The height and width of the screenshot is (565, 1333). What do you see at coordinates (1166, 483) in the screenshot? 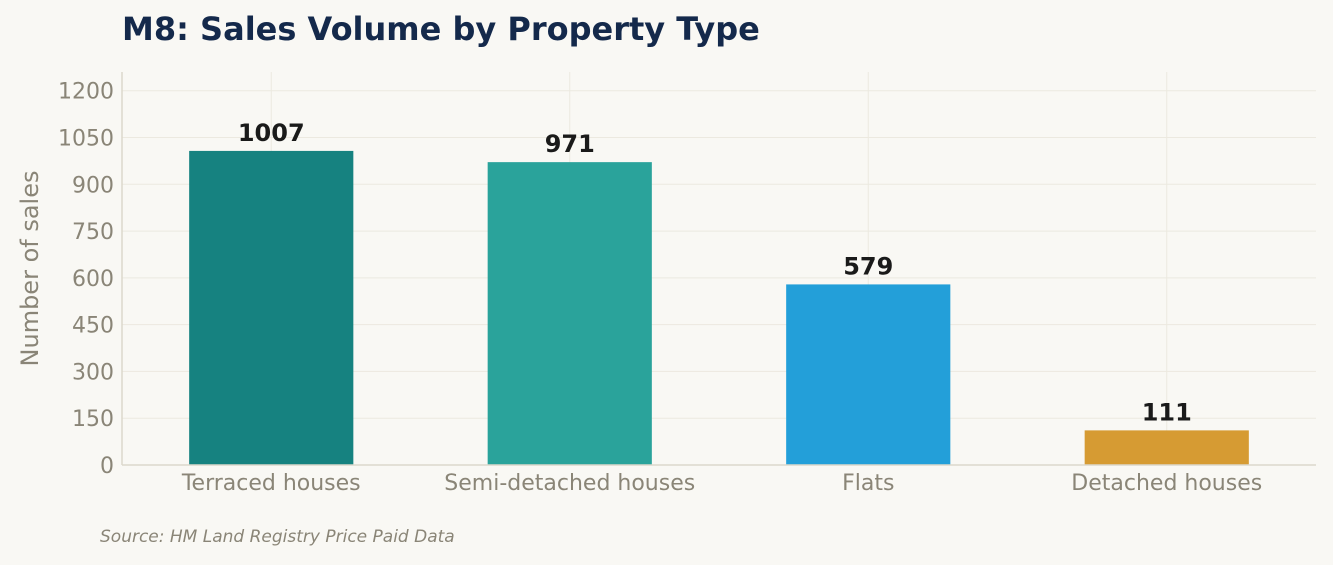
I see `x-tick-label: Detached houses` at bounding box center [1166, 483].